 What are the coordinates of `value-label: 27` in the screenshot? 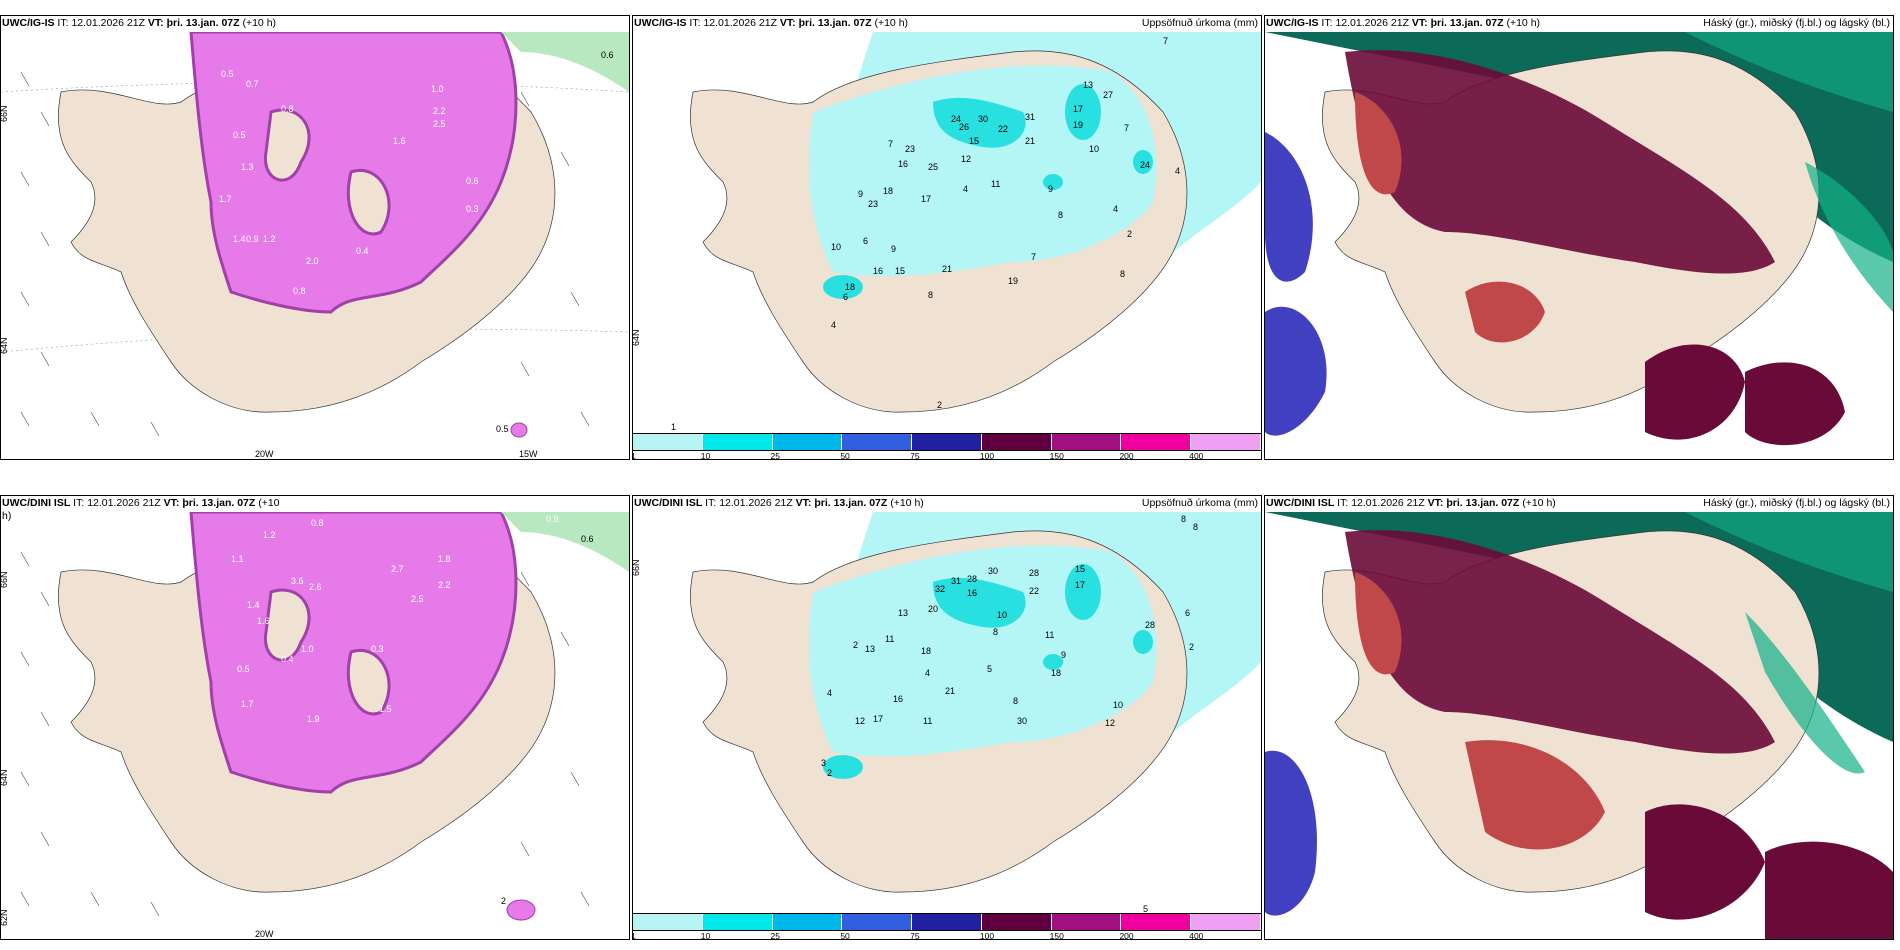 It's located at (1108, 95).